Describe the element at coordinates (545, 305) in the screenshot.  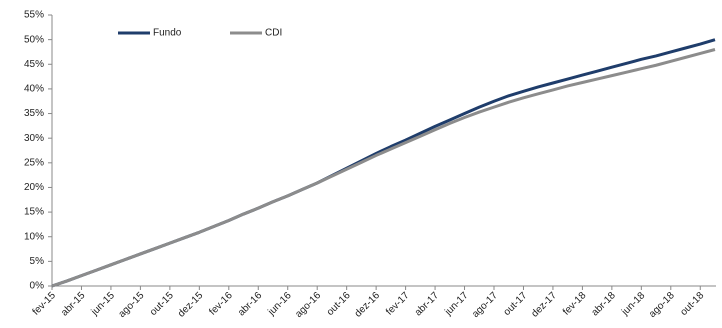
I see `x-tick-label: dez-17` at that location.